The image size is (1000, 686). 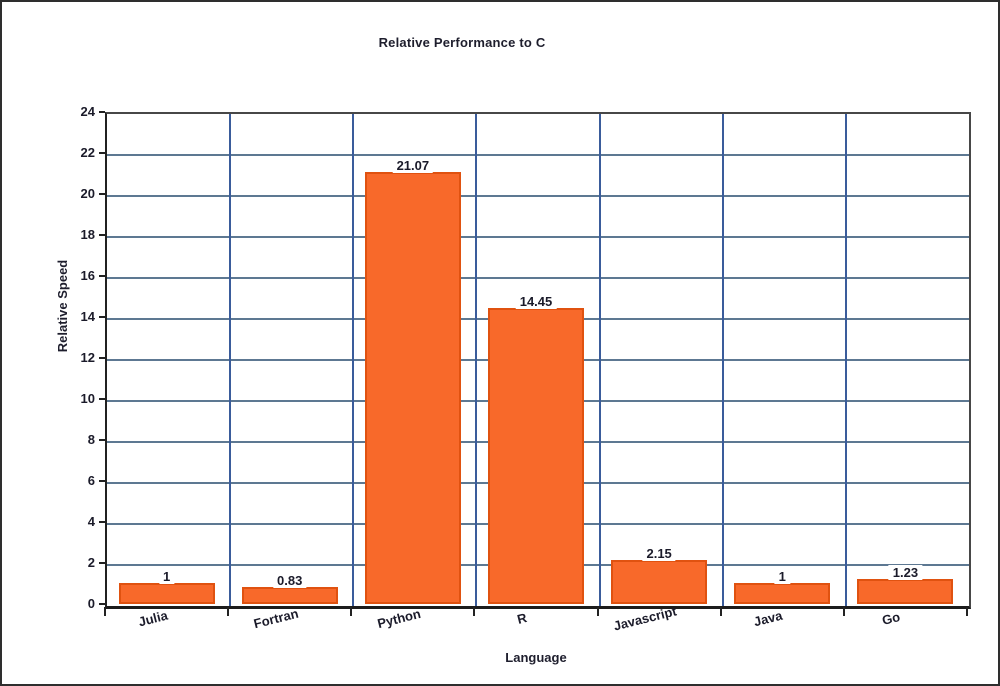 I want to click on y-tick-label: 14, so click(x=87, y=316).